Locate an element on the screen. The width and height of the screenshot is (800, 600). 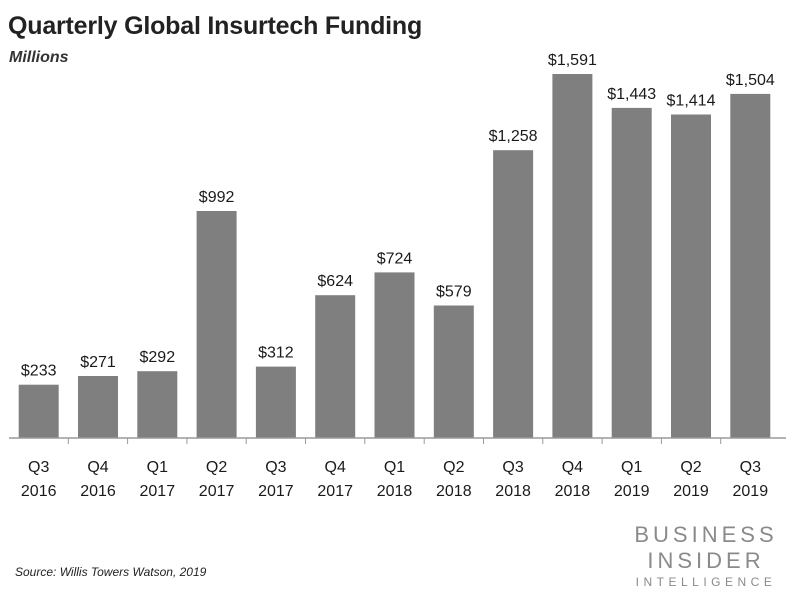
source-note: Source: Willis Towers Watson, 2019 is located at coordinates (111, 572).